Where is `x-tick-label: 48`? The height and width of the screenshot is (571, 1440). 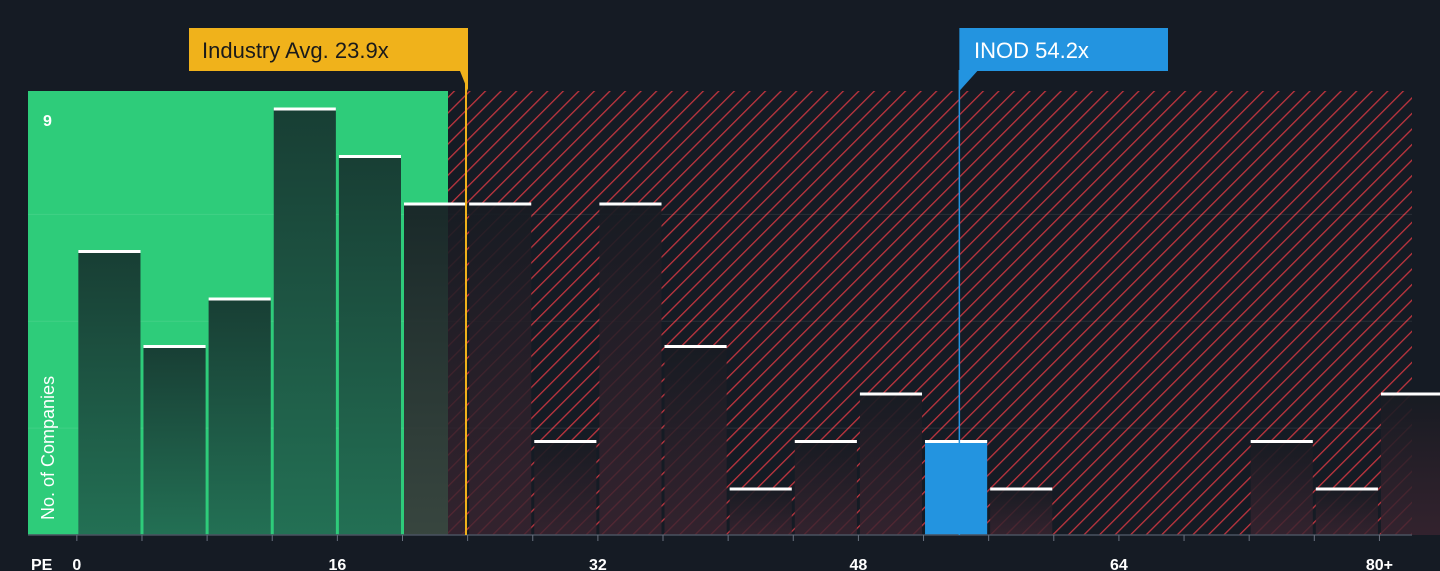
x-tick-label: 48 is located at coordinates (859, 564).